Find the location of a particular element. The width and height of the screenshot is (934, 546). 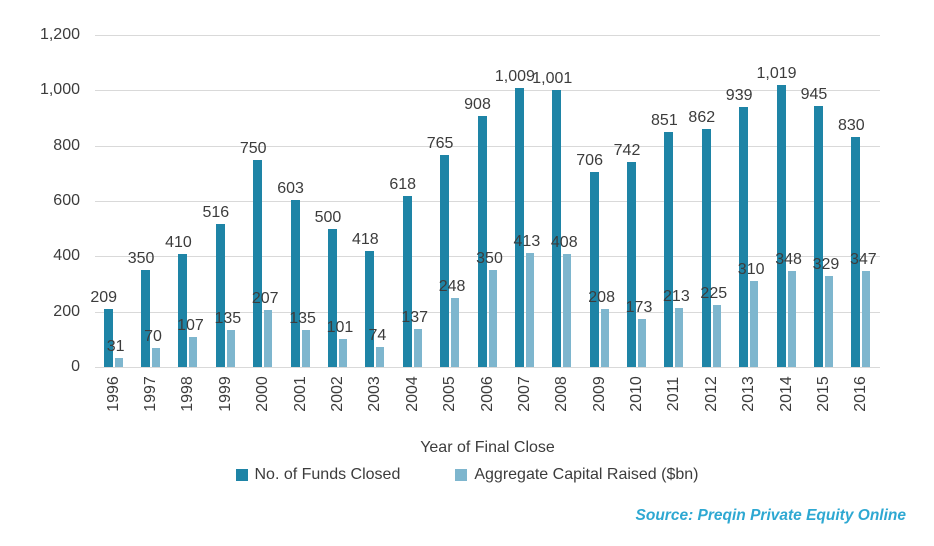

bar-label-capital: 348 is located at coordinates (788, 259).